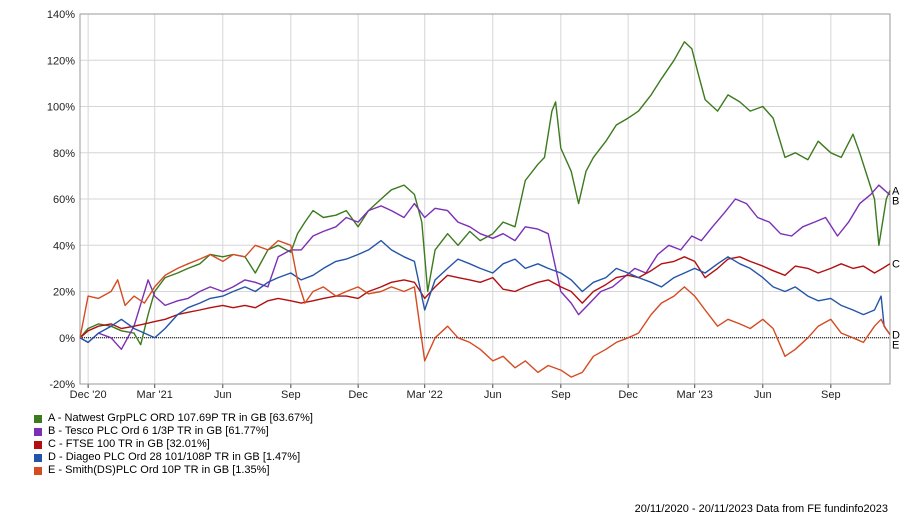  I want to click on series-end-labels: AB C DE, so click(896, 269).